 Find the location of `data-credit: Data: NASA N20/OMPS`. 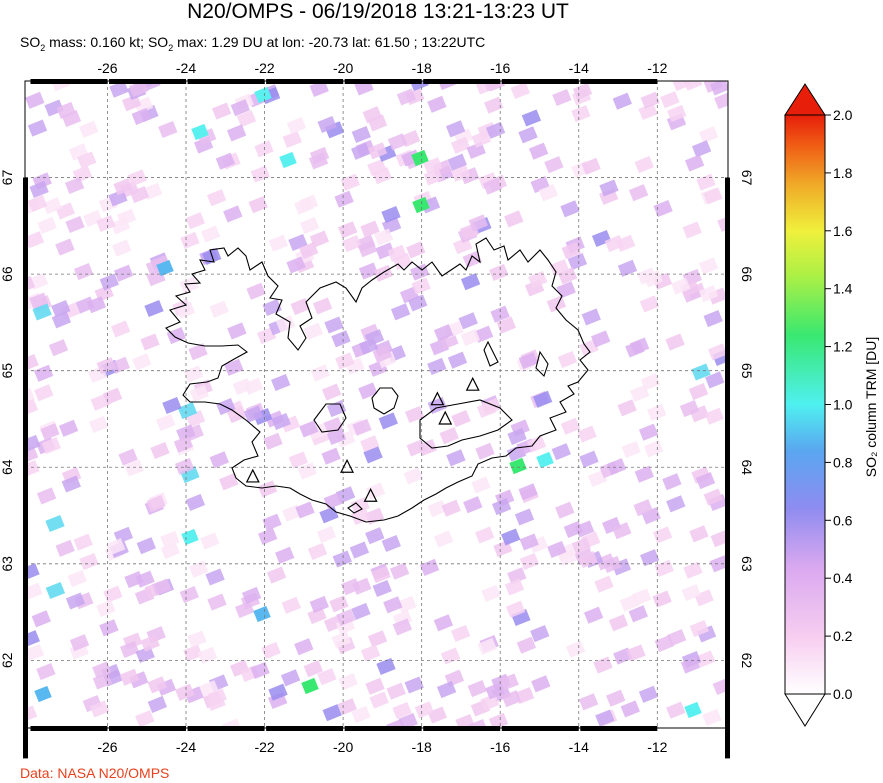

data-credit: Data: NASA N20/OMPS is located at coordinates (95, 773).